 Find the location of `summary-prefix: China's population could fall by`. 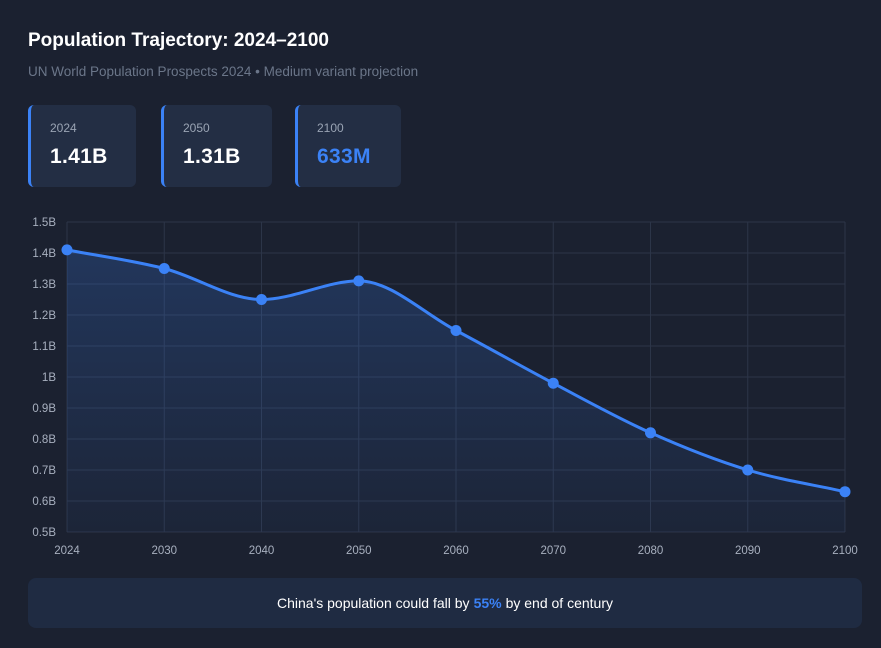

summary-prefix: China's population could fall by is located at coordinates (373, 603).